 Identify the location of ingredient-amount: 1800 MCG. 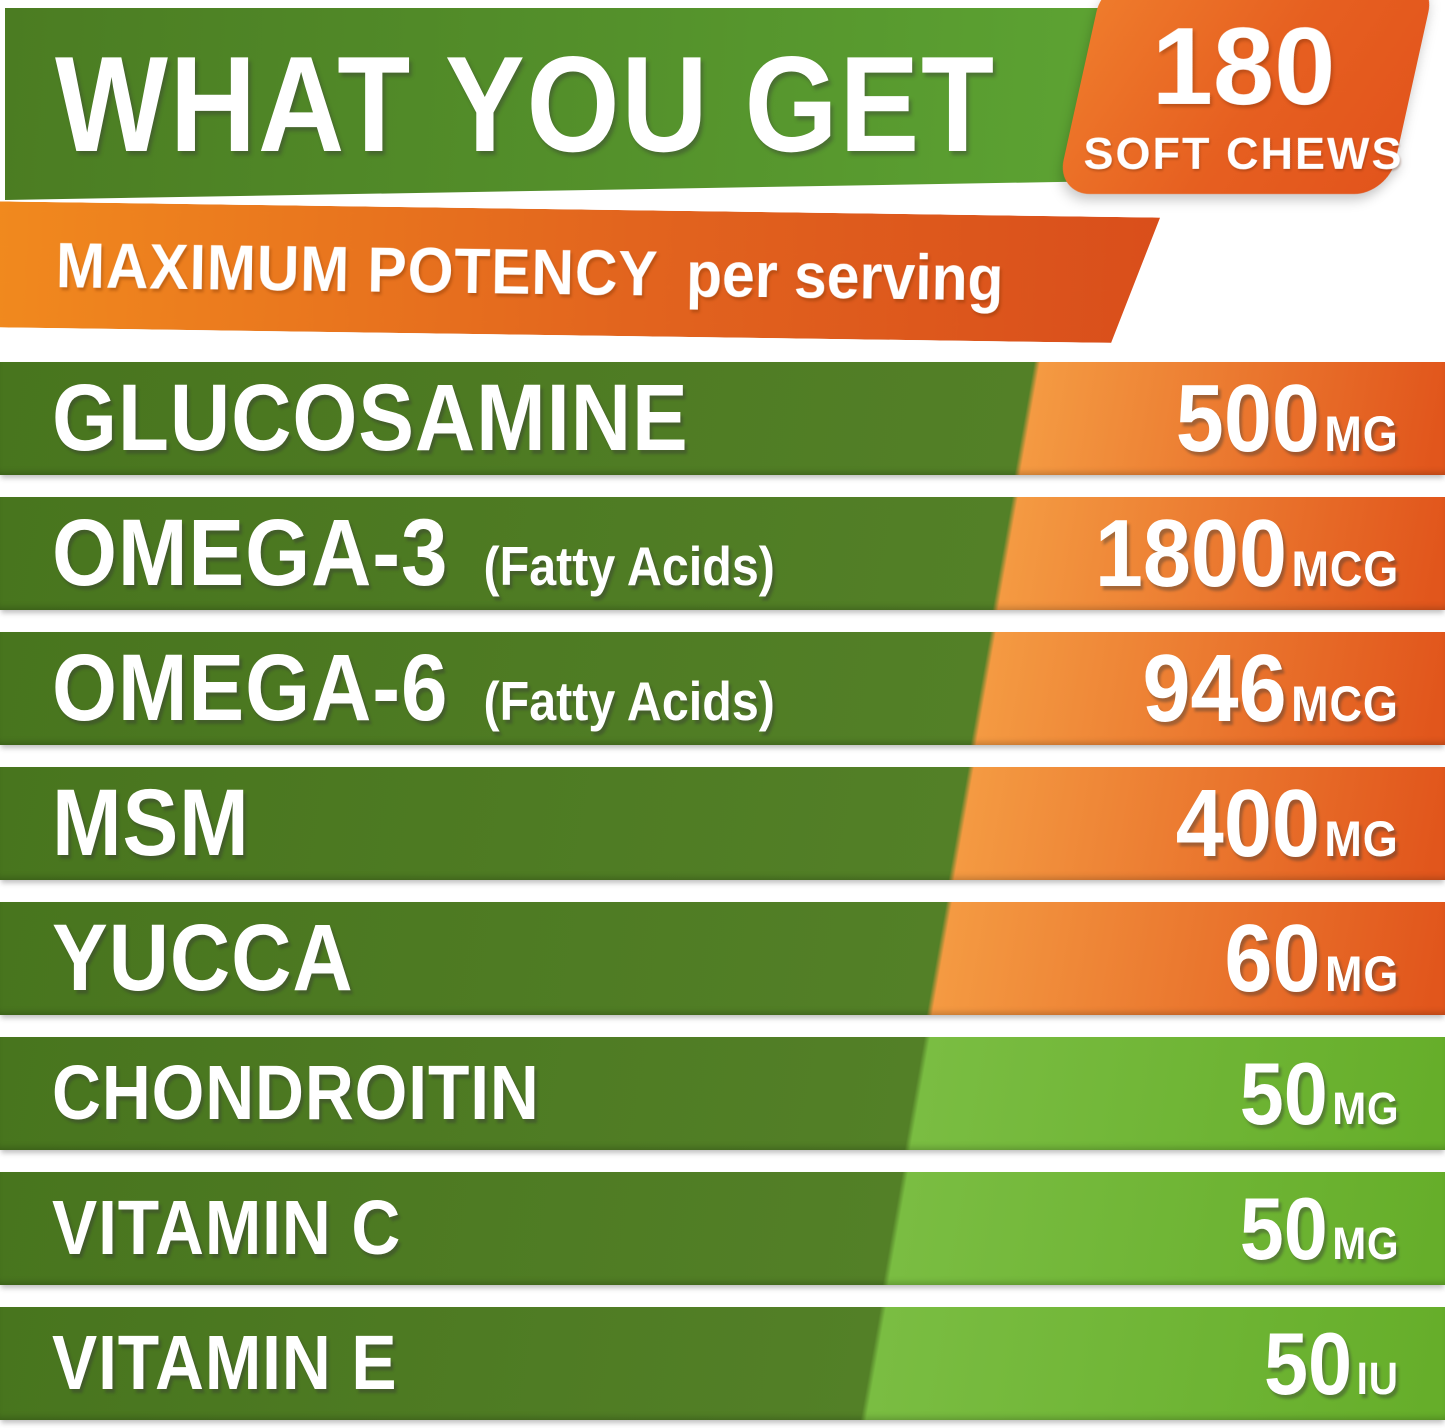
(1247, 554).